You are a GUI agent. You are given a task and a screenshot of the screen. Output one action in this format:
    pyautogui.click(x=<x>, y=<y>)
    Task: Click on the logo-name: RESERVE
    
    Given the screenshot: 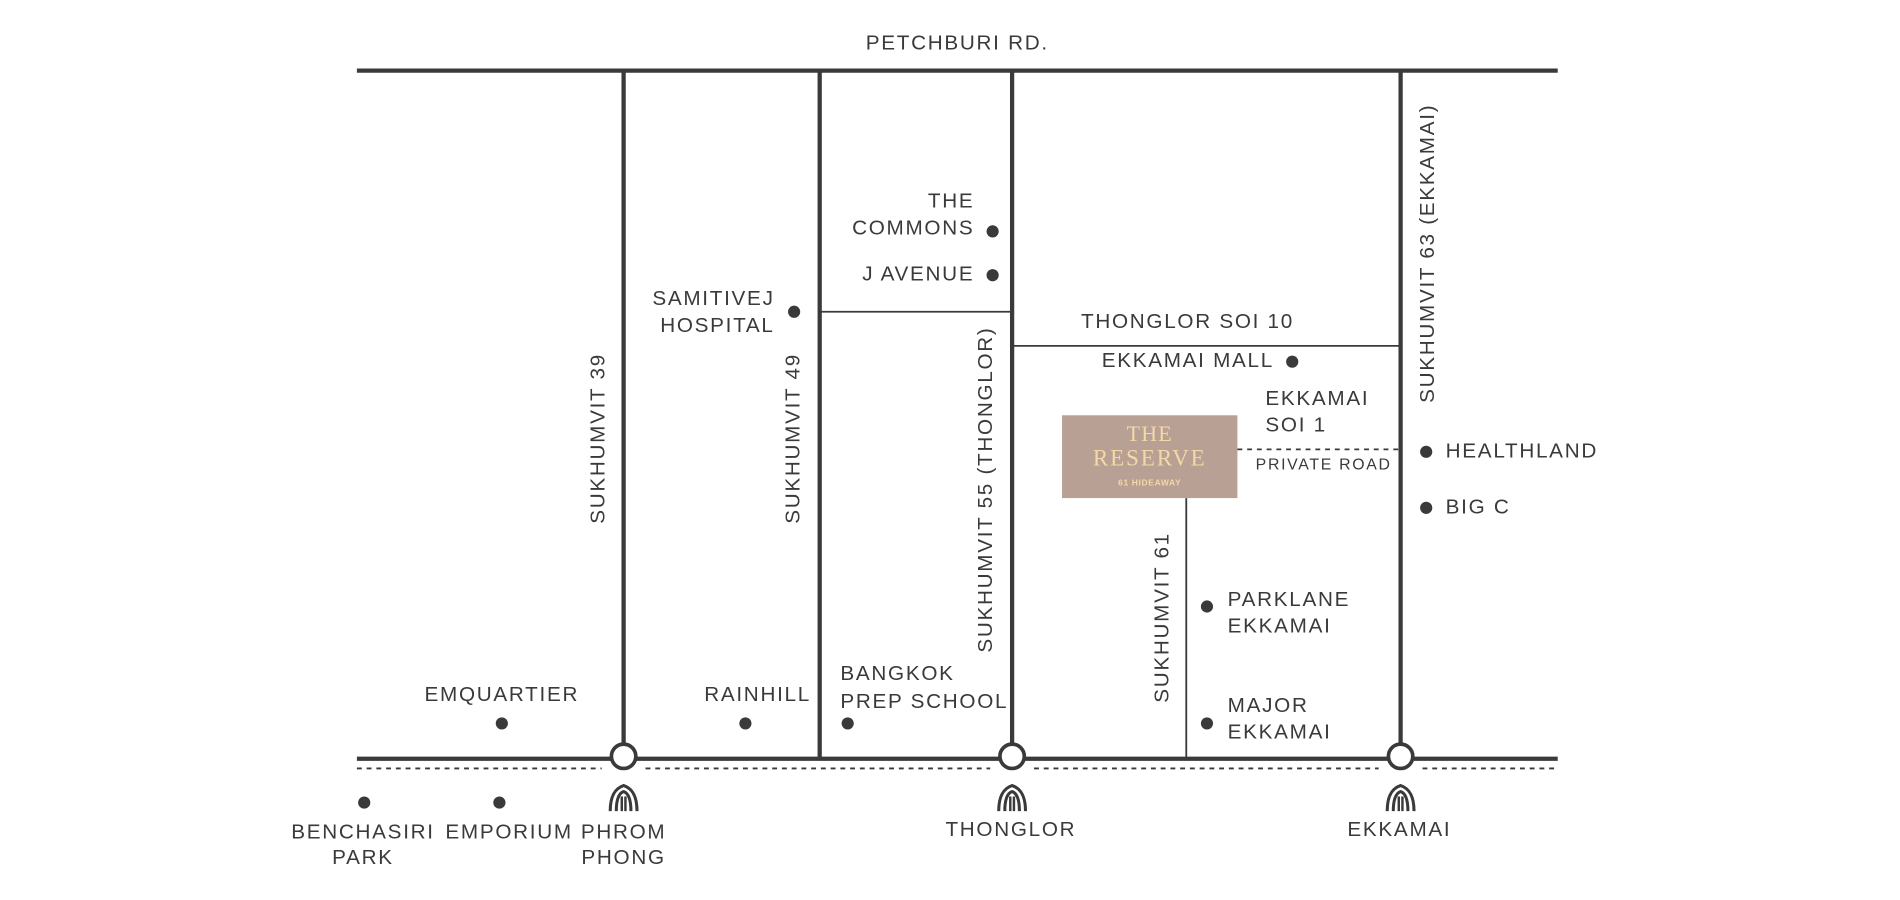 What is the action you would take?
    pyautogui.click(x=1150, y=459)
    